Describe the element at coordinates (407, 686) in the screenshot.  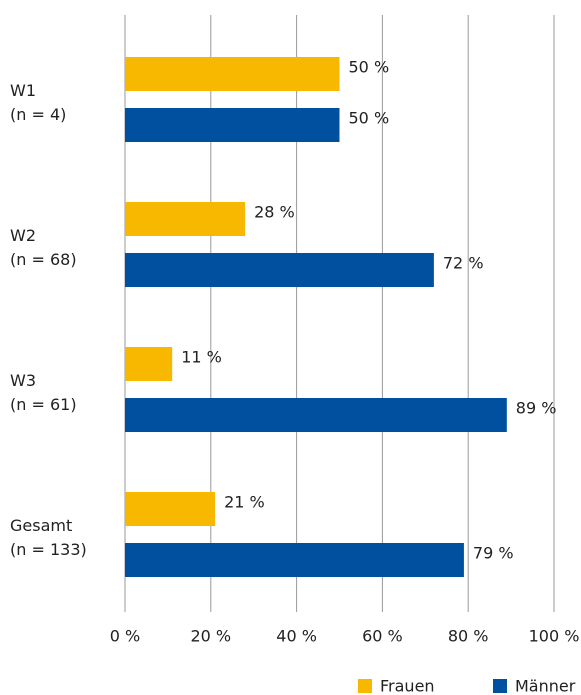
I see `legend-label: Frauen` at that location.